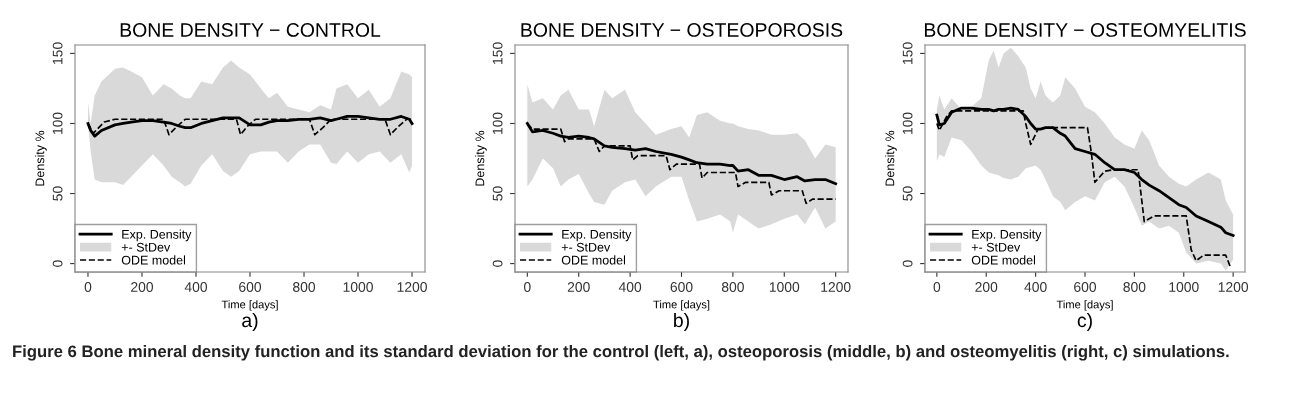 The height and width of the screenshot is (420, 1290). Describe the element at coordinates (681, 322) in the screenshot. I see `text: b)` at that location.